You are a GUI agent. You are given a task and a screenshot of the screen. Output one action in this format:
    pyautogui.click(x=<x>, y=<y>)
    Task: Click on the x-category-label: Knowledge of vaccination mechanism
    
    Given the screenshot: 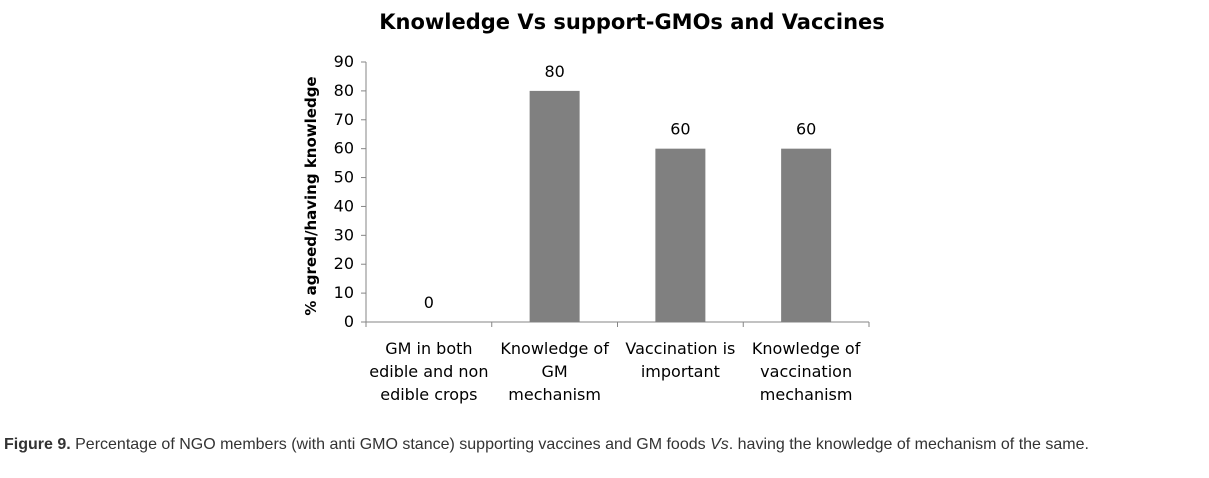 What is the action you would take?
    pyautogui.click(x=806, y=371)
    